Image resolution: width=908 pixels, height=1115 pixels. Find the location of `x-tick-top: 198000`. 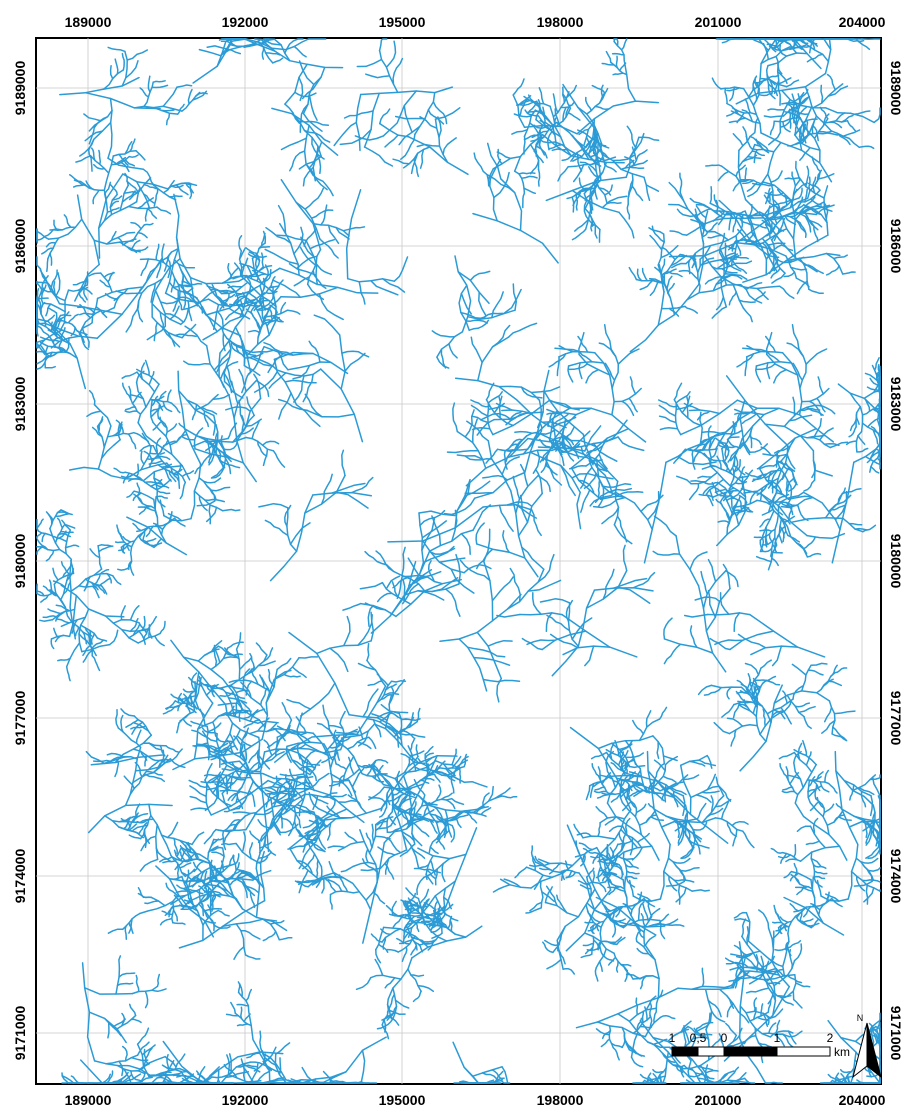

x-tick-top: 198000 is located at coordinates (560, 22).